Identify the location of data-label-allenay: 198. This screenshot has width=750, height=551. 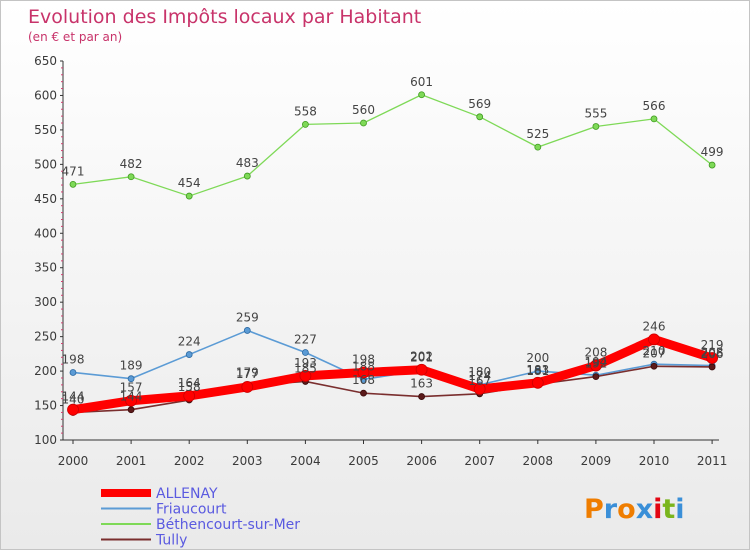
(363, 359).